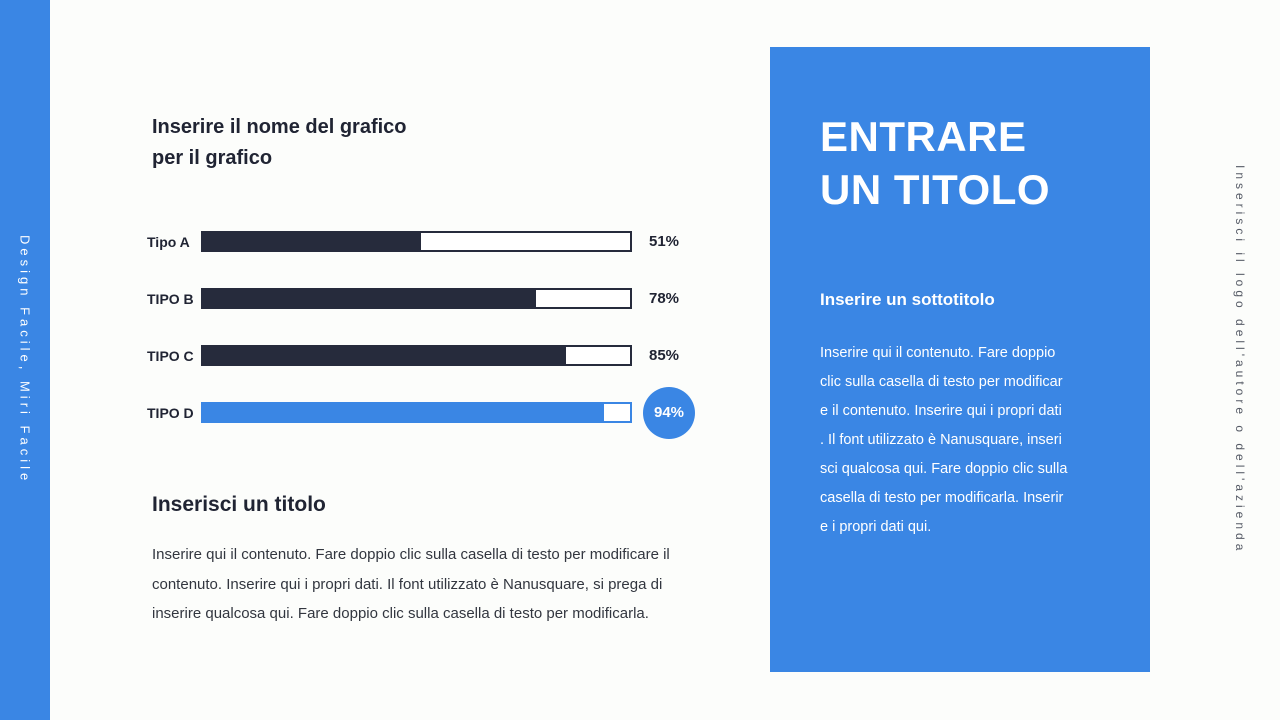 This screenshot has width=1280, height=720. I want to click on bar-row: TIPO D 94%, so click(437, 412).